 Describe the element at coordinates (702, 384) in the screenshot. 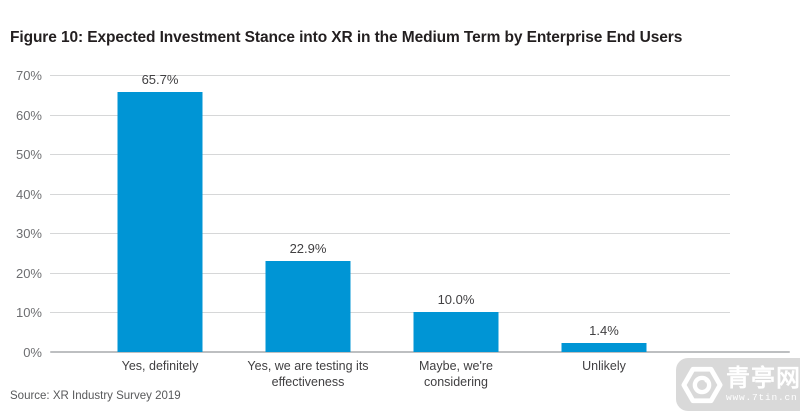

I see `hexagon-lens-icon` at that location.